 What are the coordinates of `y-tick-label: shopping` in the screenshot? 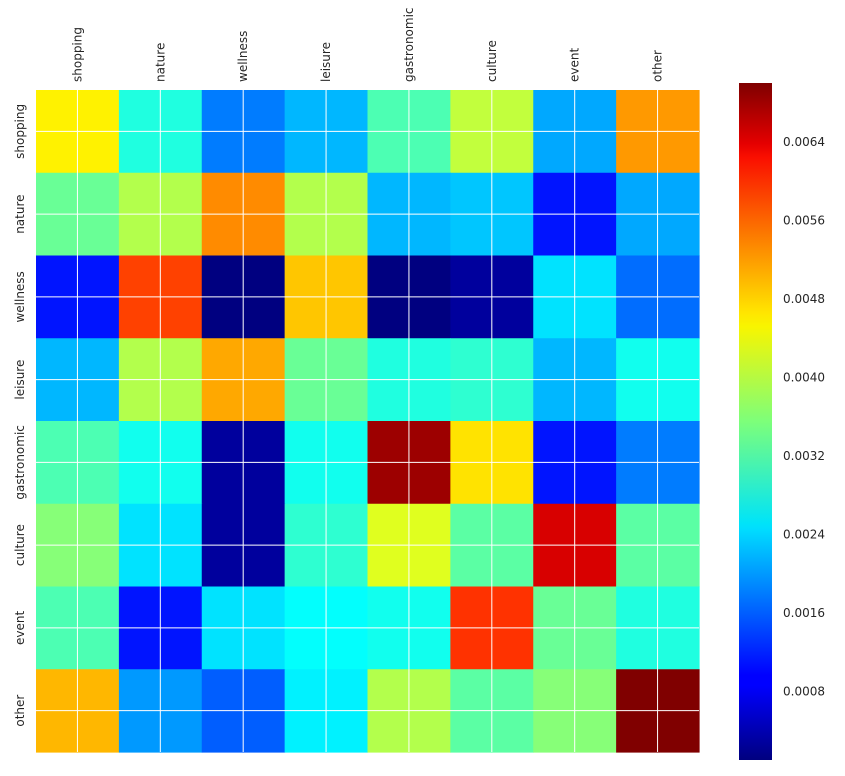 It's located at (20, 131).